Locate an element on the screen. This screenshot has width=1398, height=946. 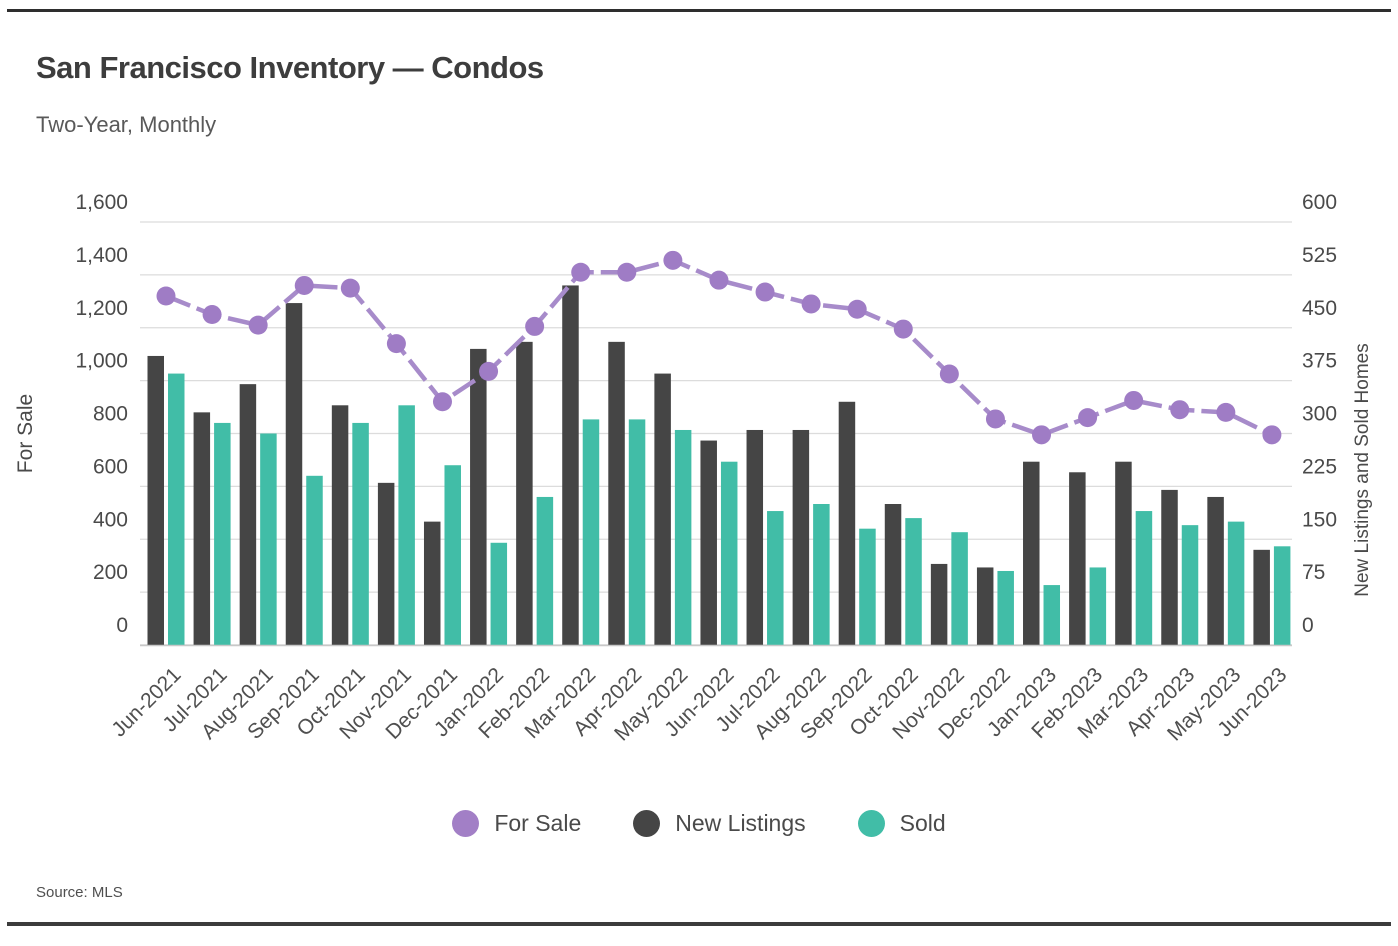
right-axis-tick: 225 is located at coordinates (1319, 466).